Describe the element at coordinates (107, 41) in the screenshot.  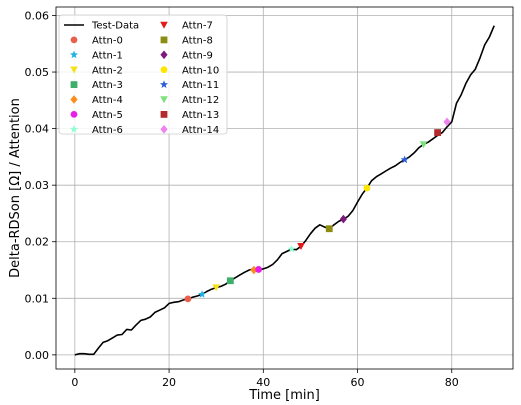
I see `legend-label: Attn-0` at that location.